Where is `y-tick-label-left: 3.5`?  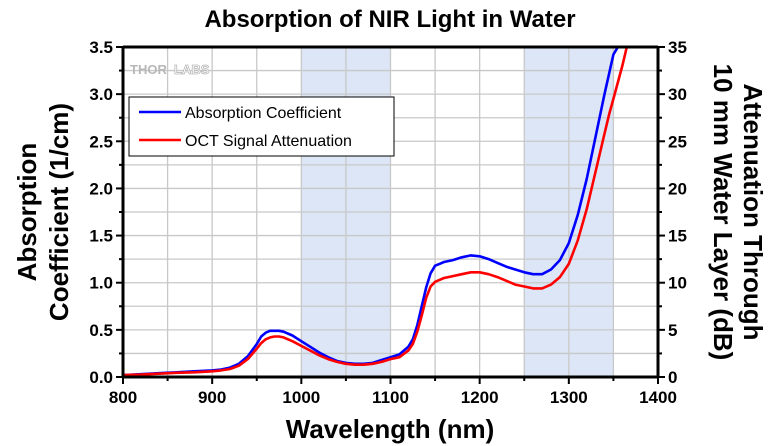 y-tick-label-left: 3.5 is located at coordinates (101, 47).